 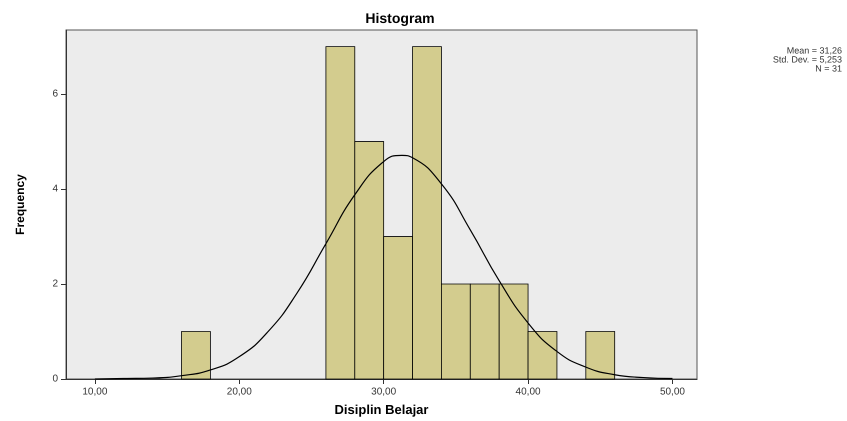 What do you see at coordinates (20, 204) in the screenshot?
I see `y-axis-title: Frequency` at bounding box center [20, 204].